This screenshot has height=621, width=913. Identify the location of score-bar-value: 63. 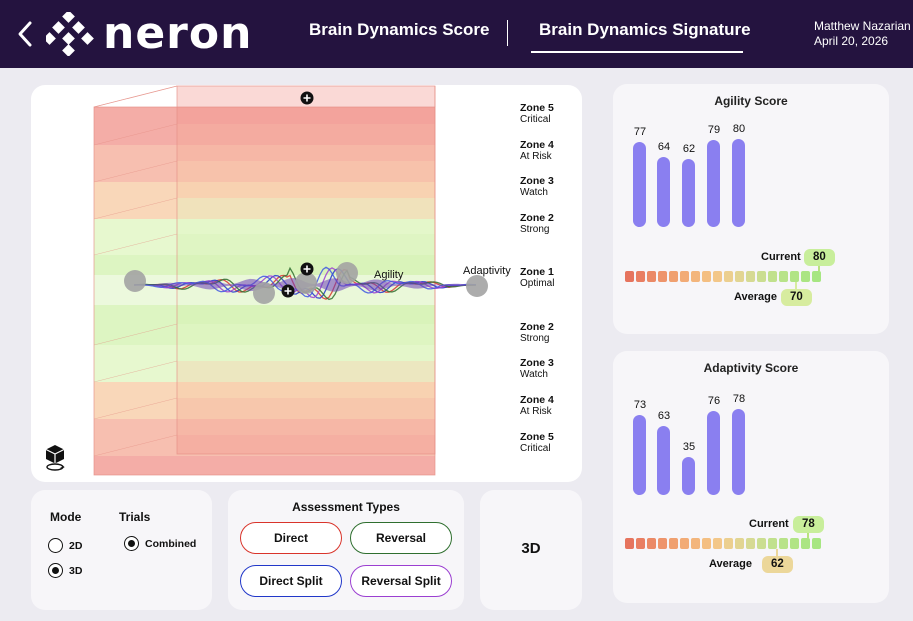
(664, 415).